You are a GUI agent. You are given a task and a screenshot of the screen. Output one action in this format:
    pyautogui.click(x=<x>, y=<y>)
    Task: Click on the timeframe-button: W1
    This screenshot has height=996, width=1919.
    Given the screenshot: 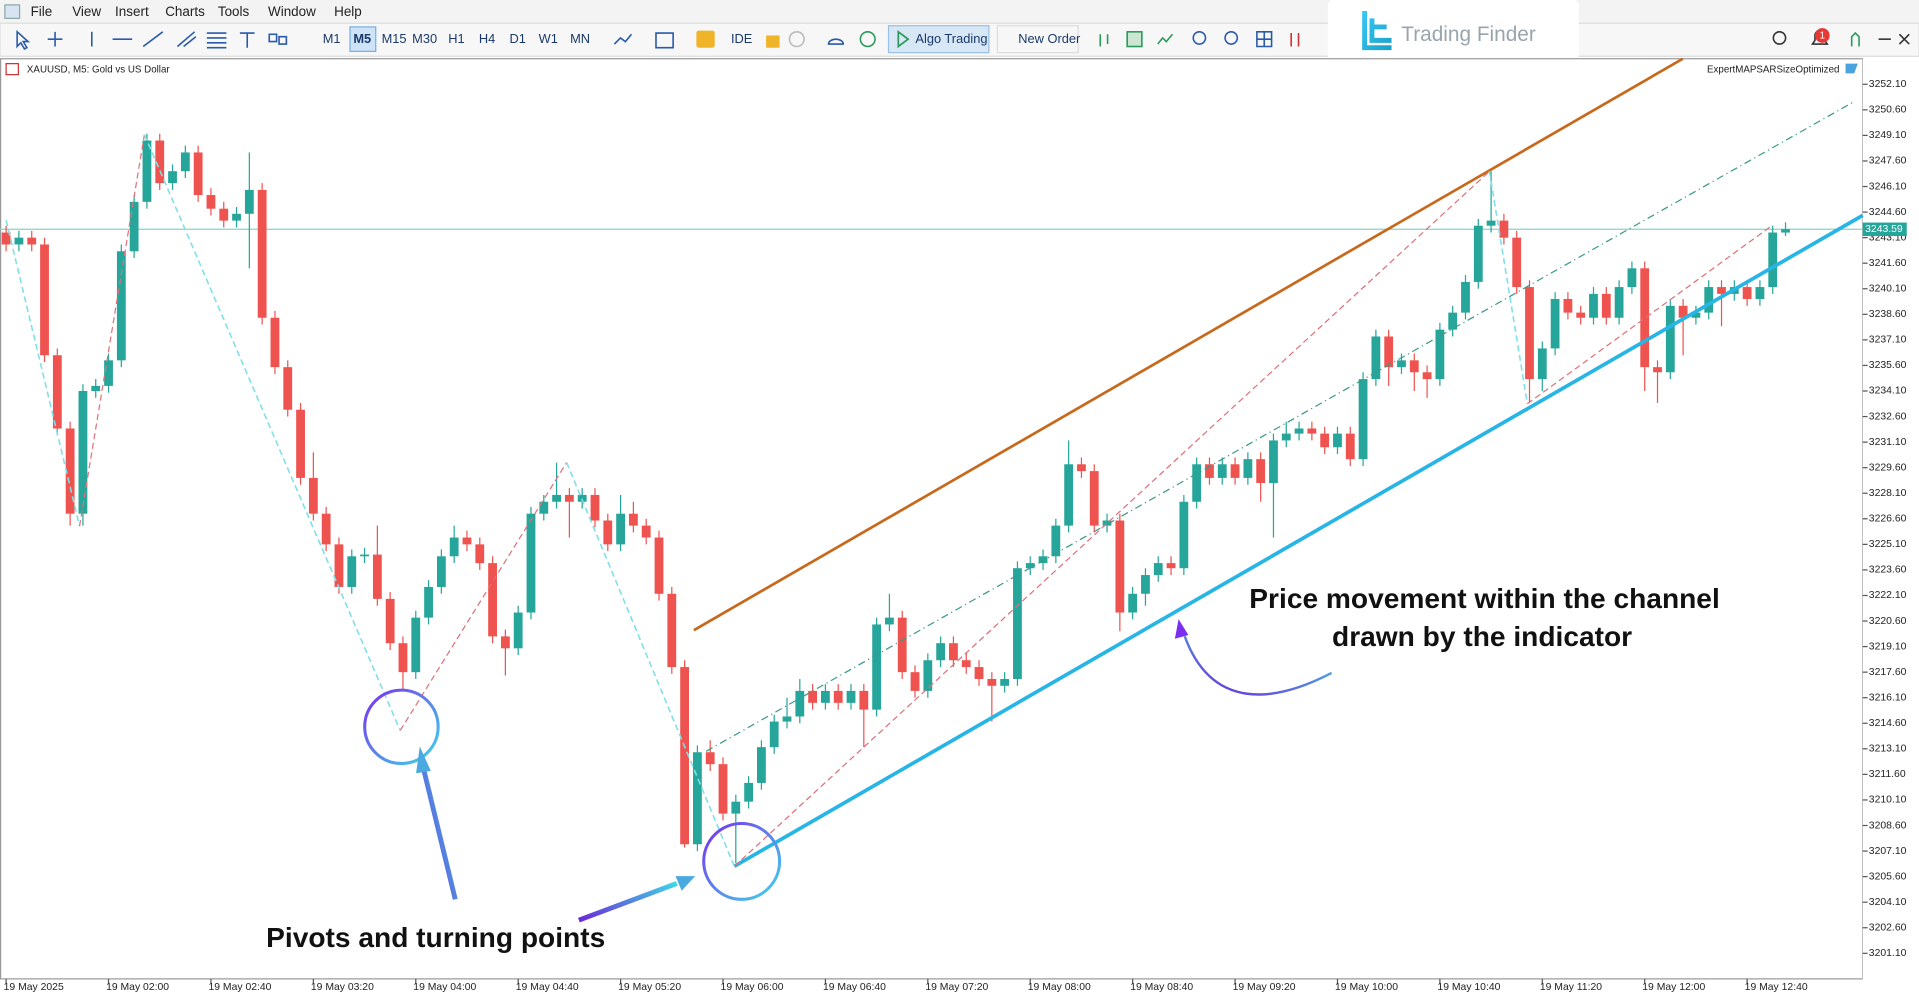 What is the action you would take?
    pyautogui.click(x=548, y=38)
    